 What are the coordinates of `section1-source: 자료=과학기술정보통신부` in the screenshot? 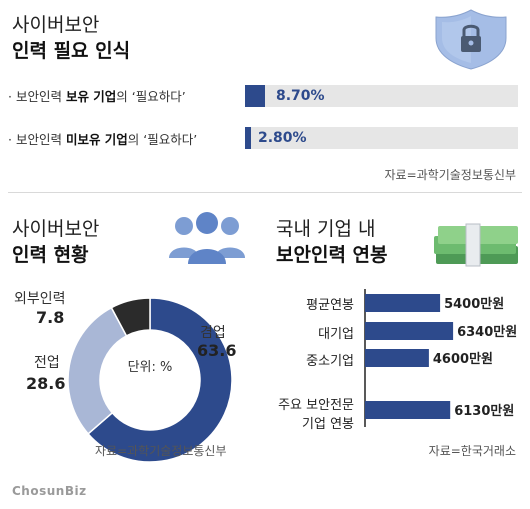 It's located at (450, 175).